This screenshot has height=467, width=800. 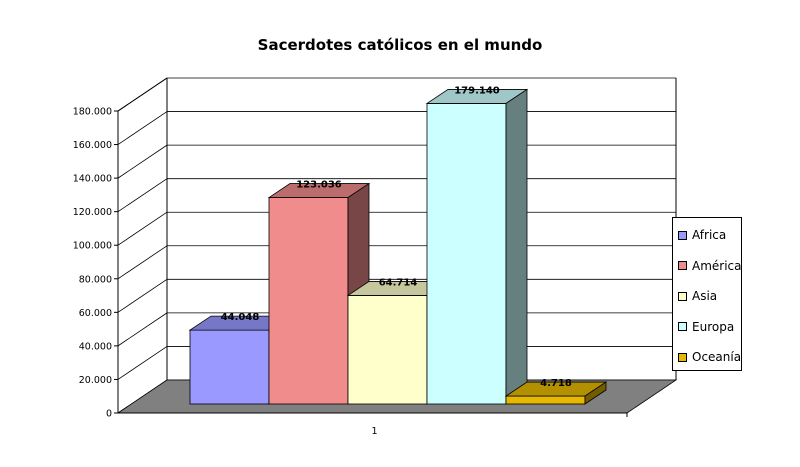 I want to click on legend: Africa América Asia Europa Oceanía, so click(x=707, y=294).